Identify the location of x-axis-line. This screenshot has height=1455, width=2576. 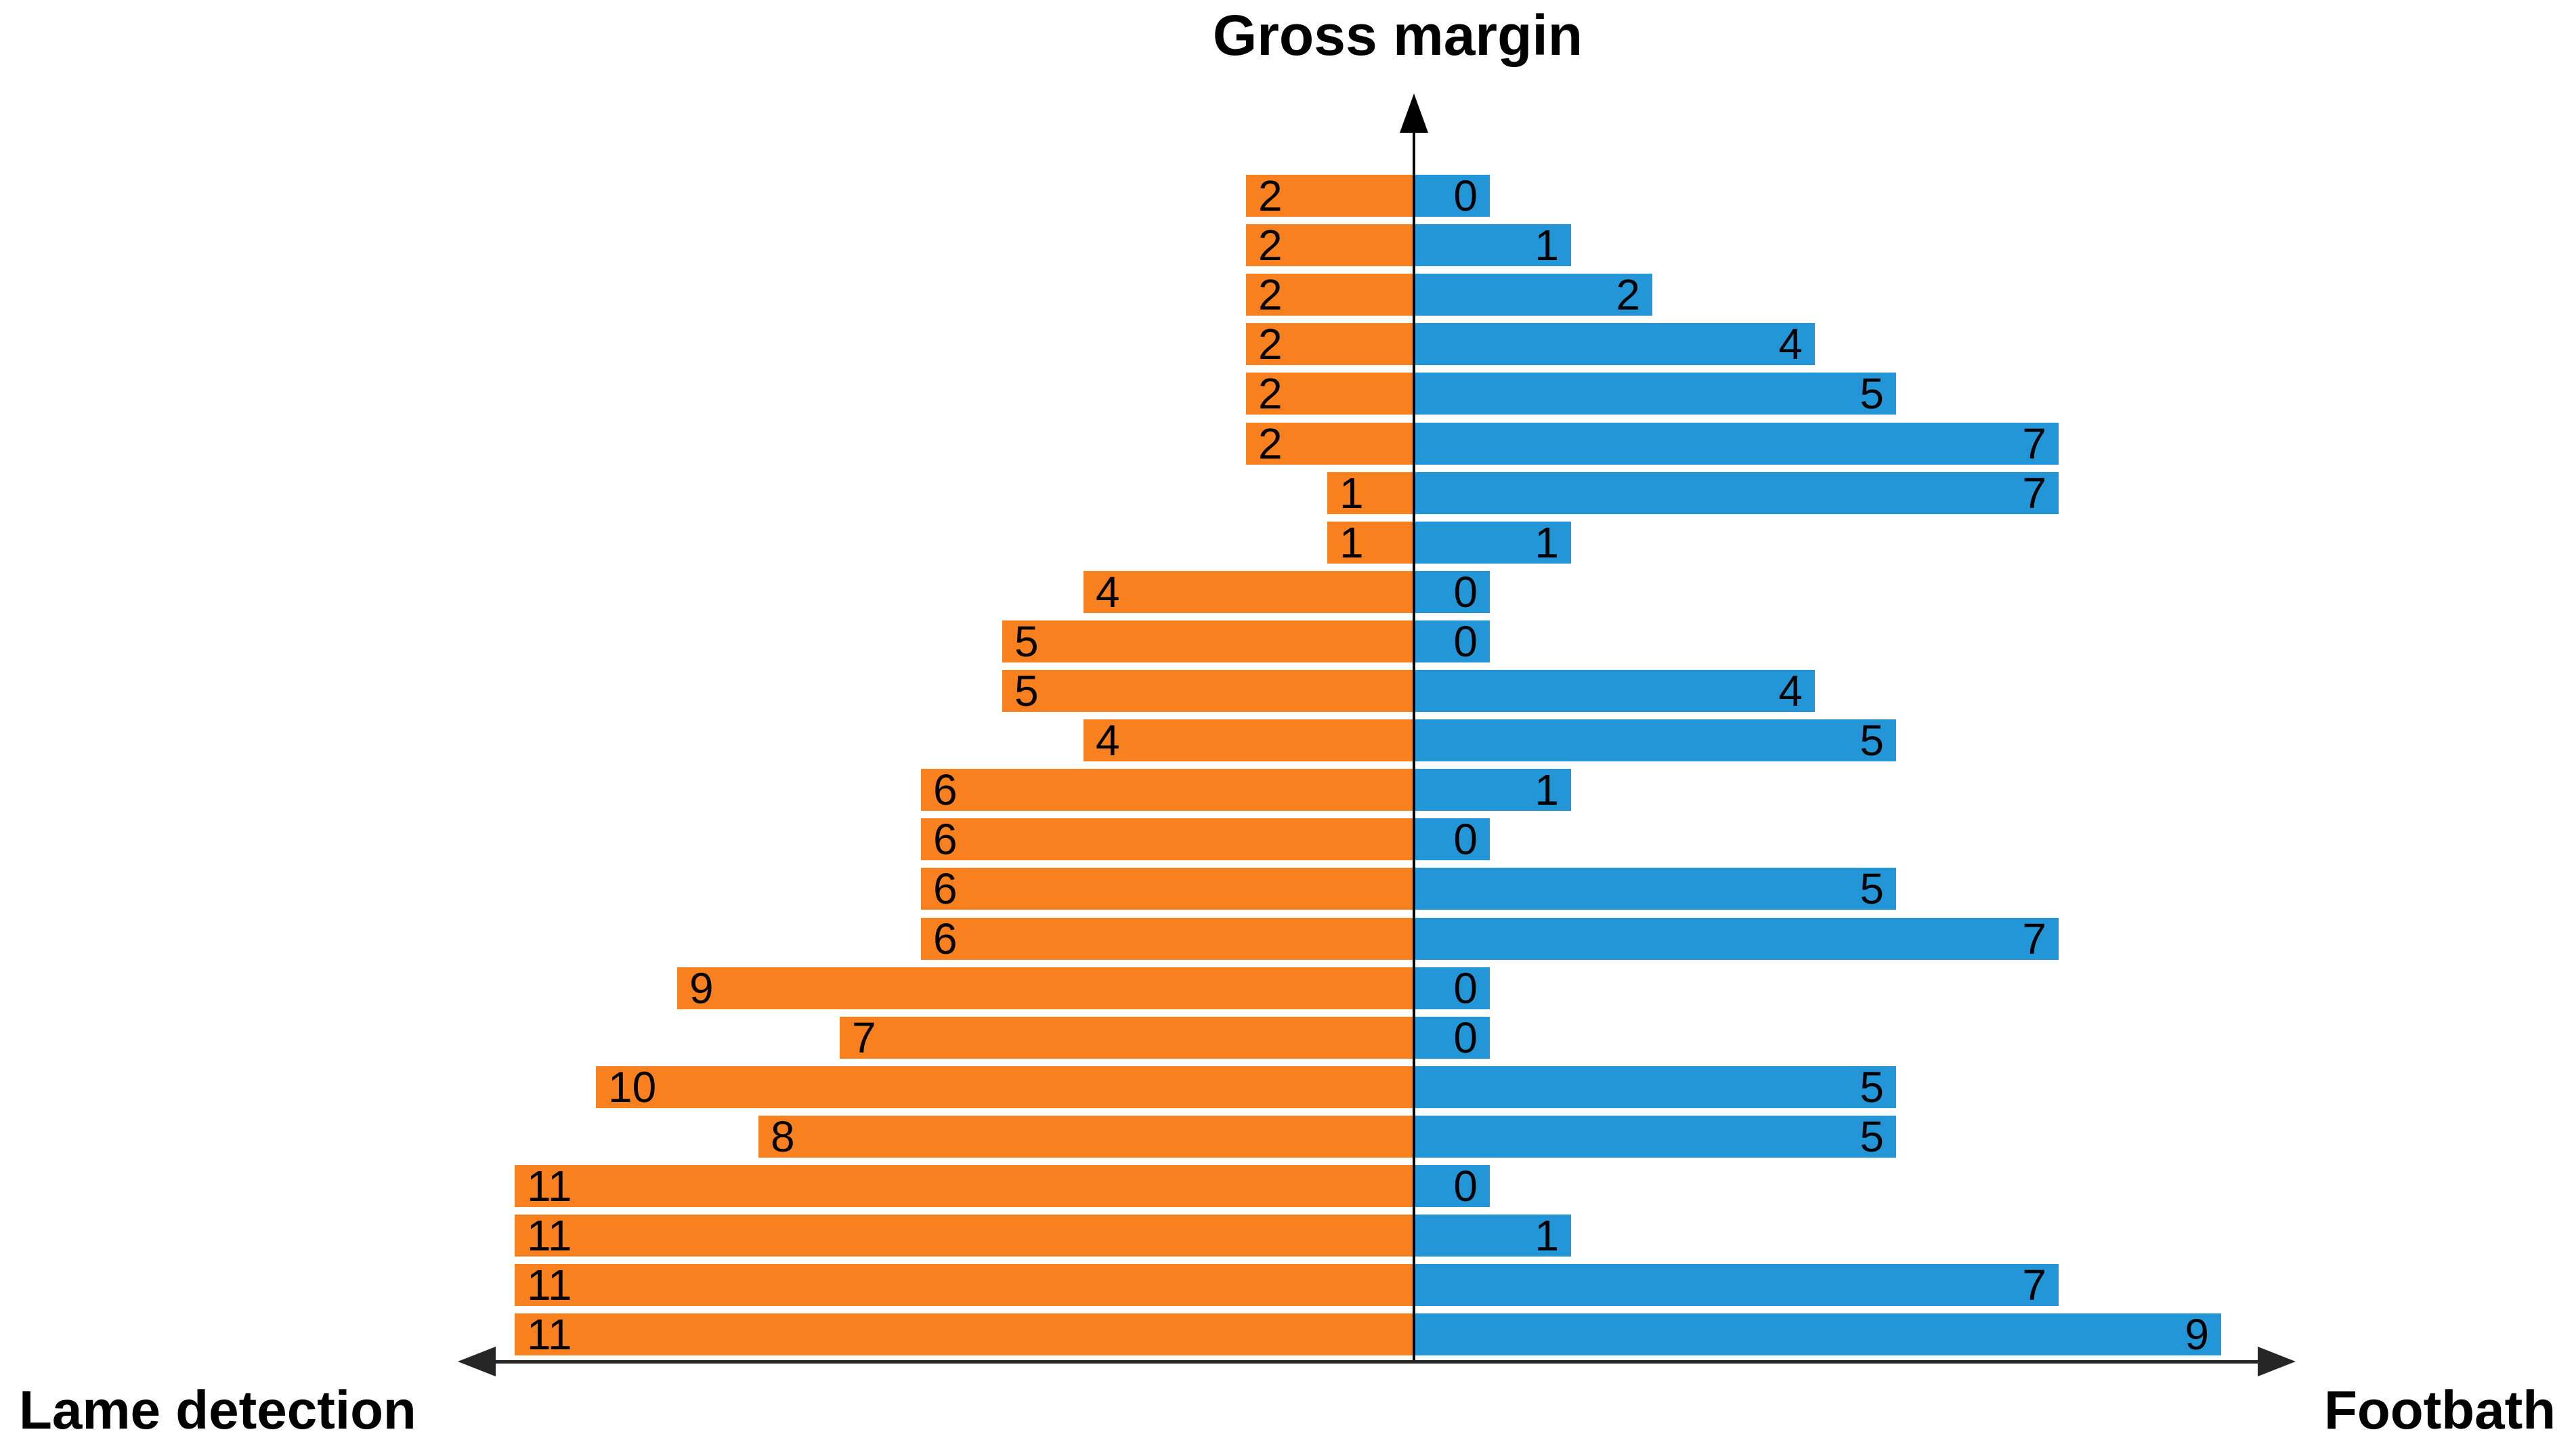
(1377, 1362).